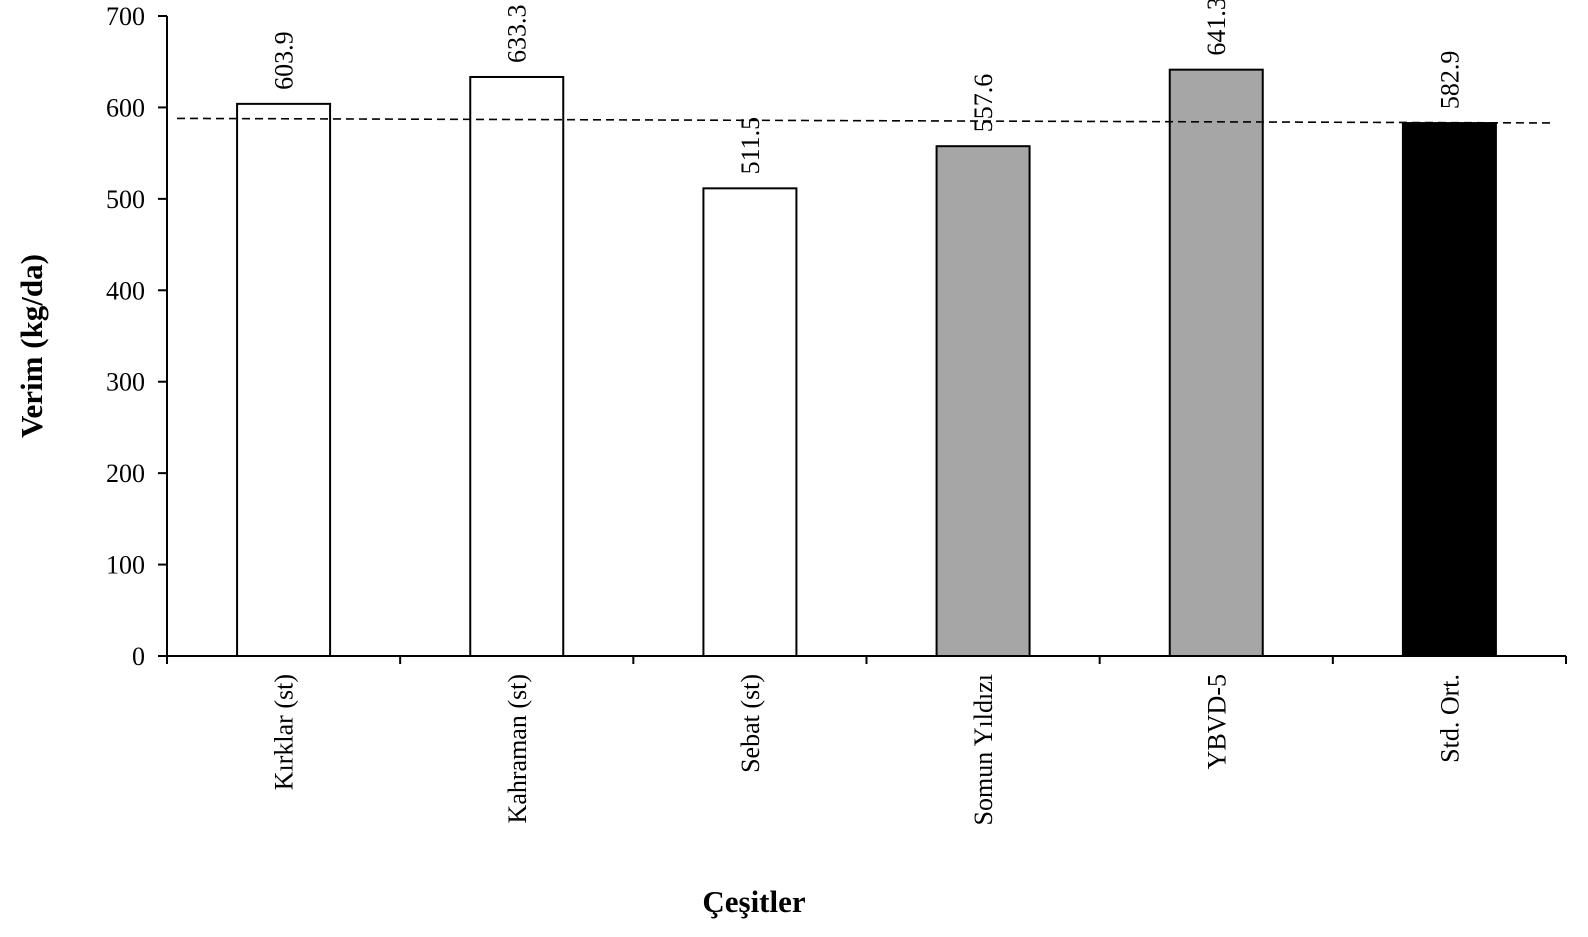  What do you see at coordinates (125, 107) in the screenshot?
I see `y-tick-label: 600` at bounding box center [125, 107].